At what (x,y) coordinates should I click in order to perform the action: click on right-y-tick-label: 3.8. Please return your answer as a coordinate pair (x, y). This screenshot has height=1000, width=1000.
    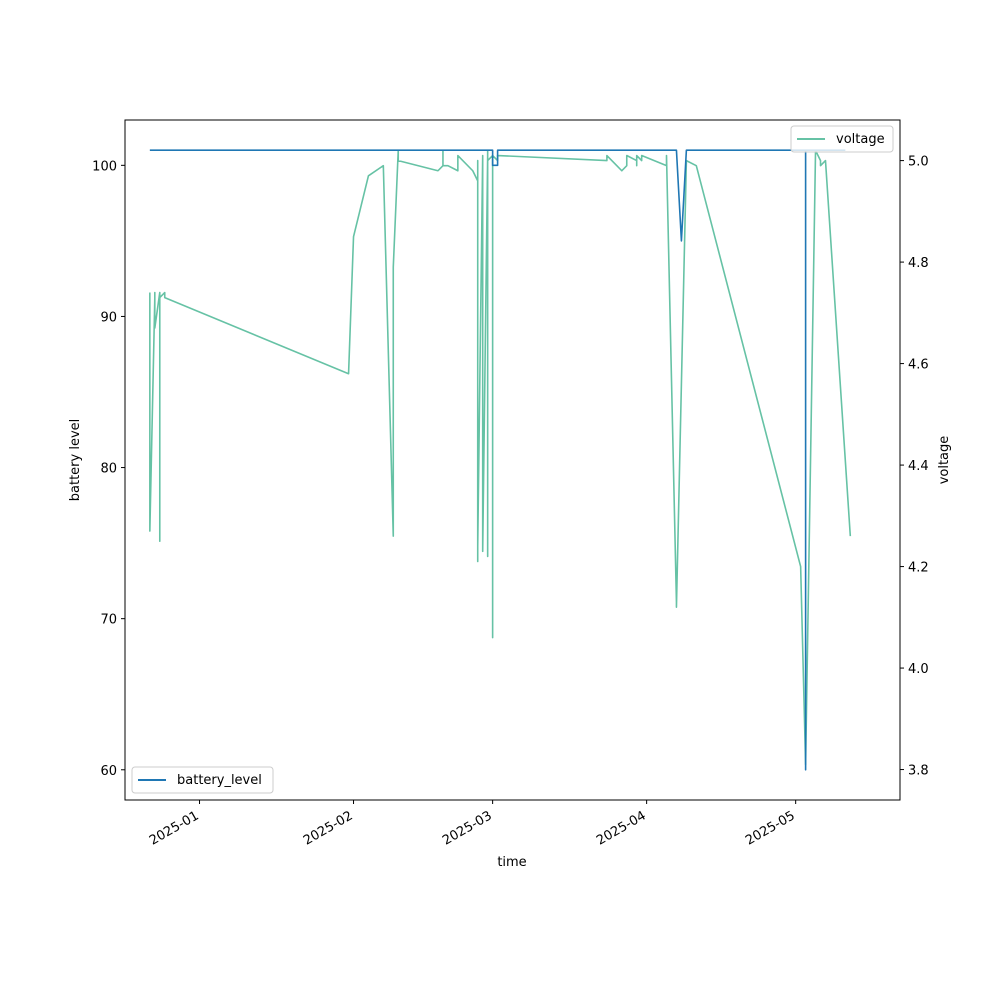
    Looking at the image, I should click on (918, 771).